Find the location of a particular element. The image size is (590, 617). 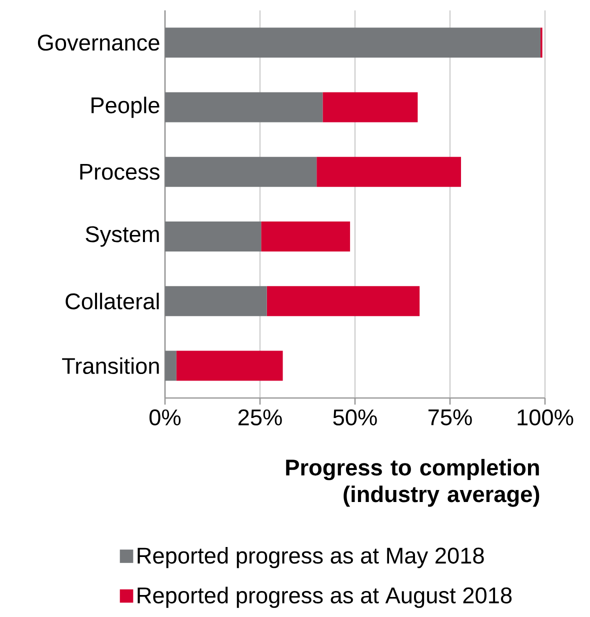

x-tick-label: 100% is located at coordinates (546, 417).